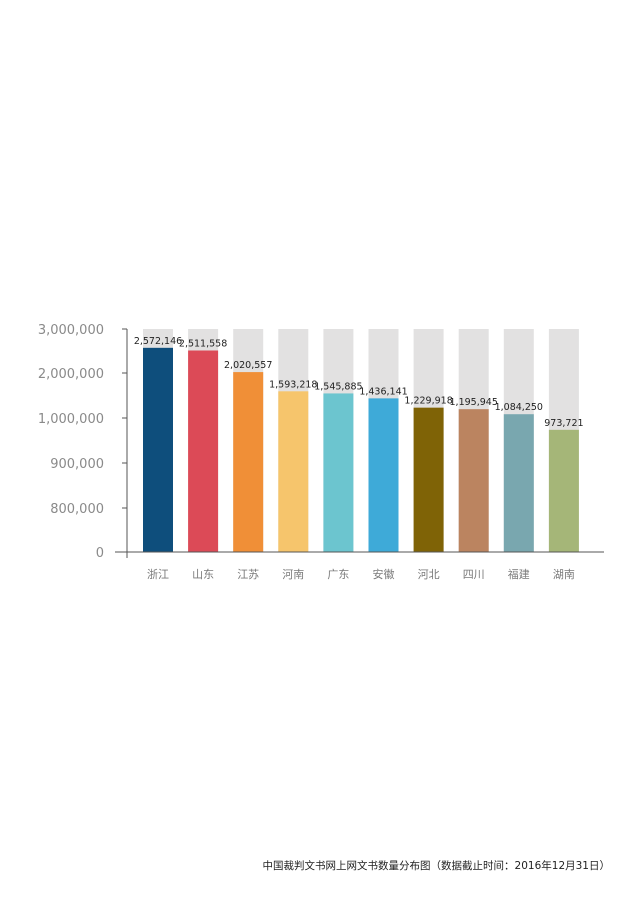  I want to click on data-label: 1,195,945, so click(474, 402).